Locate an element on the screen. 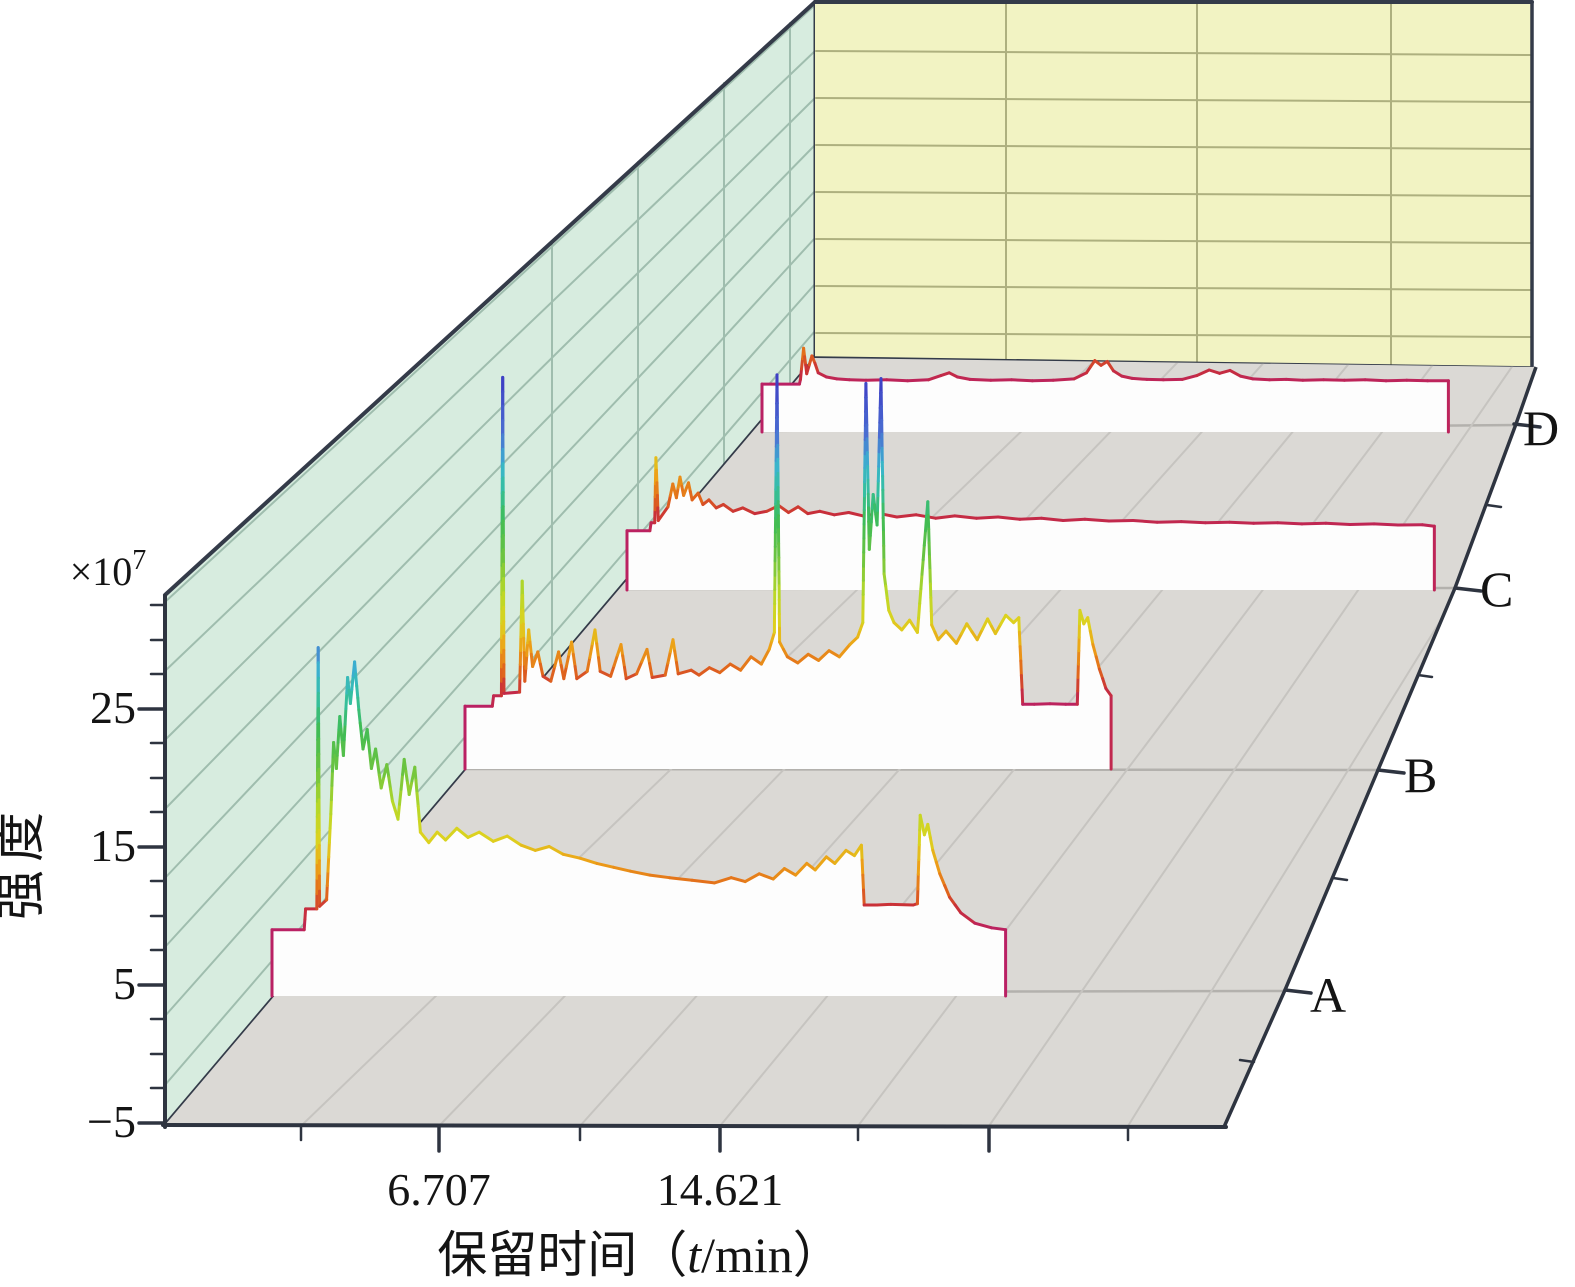  back-wall is located at coordinates (1173, 185).